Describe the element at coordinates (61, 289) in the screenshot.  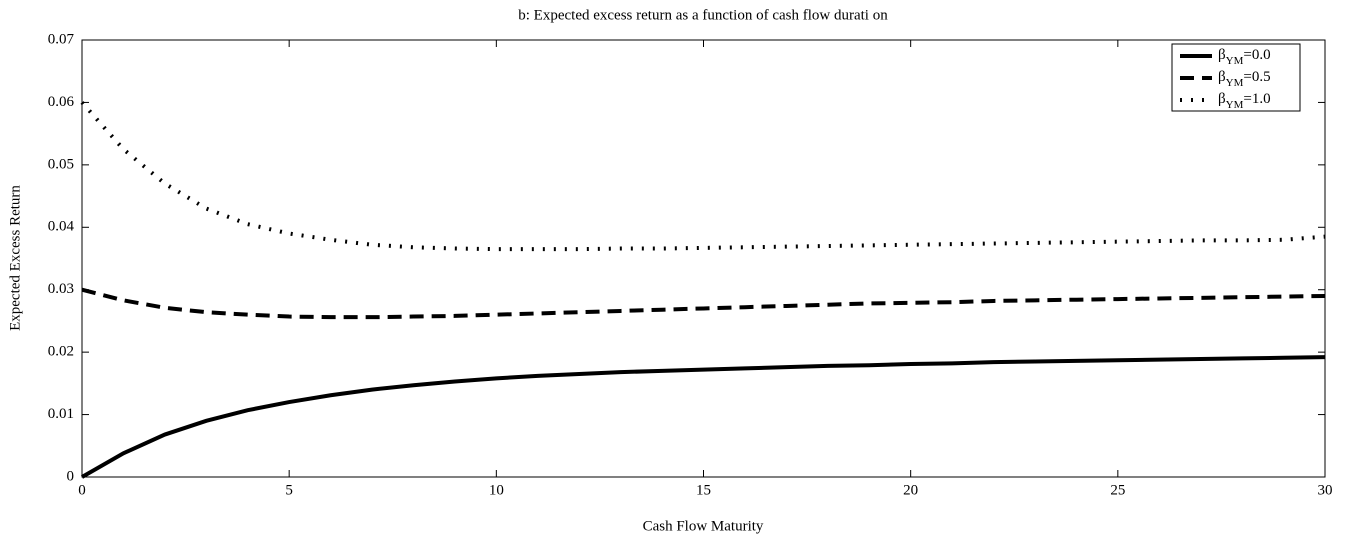
I see `y-tick-label: 0.03` at that location.